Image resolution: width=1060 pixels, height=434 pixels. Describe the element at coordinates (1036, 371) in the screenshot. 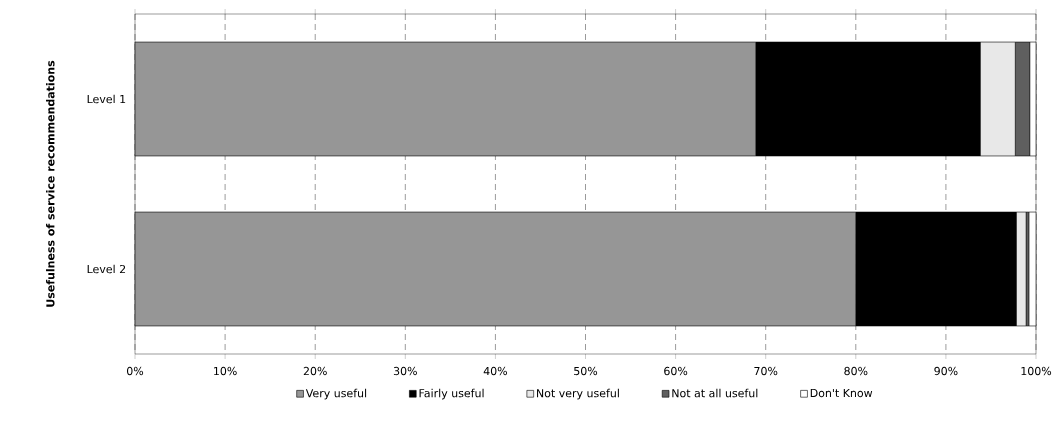

I see `x-tick-label: 100%` at that location.